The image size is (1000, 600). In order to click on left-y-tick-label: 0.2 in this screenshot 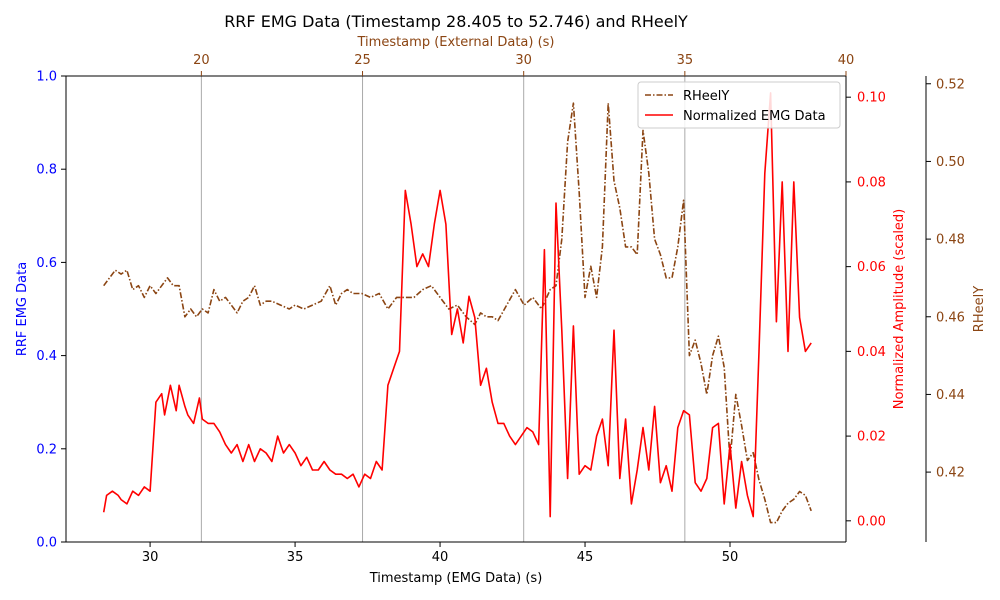, I will do `click(46, 449)`.